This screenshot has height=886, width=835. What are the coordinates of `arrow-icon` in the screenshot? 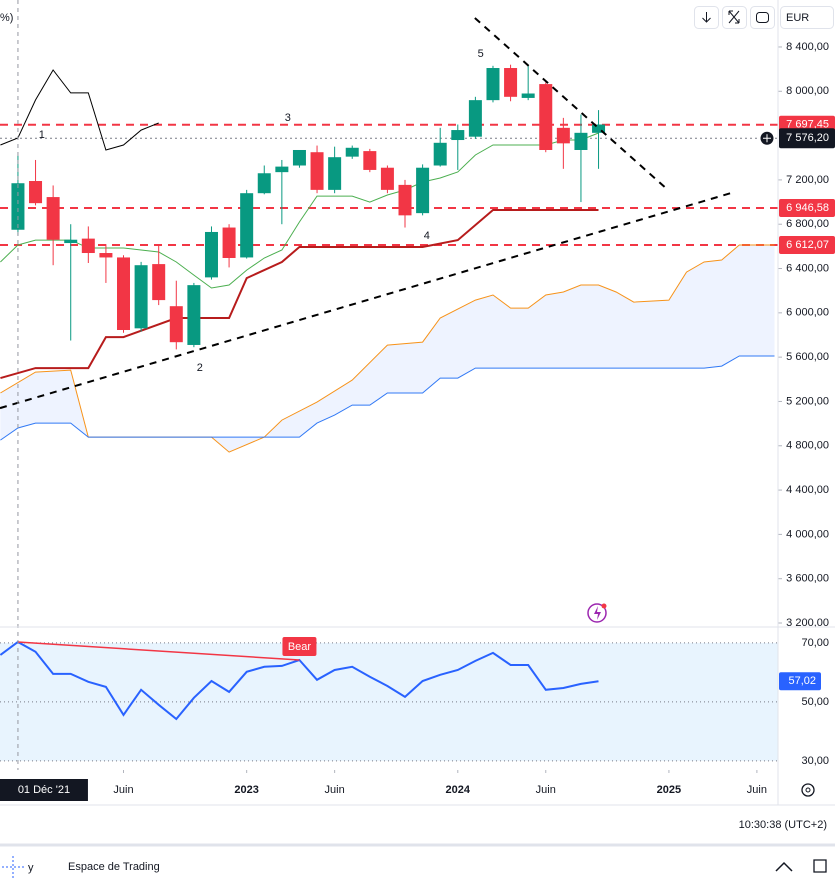 It's located at (706, 17).